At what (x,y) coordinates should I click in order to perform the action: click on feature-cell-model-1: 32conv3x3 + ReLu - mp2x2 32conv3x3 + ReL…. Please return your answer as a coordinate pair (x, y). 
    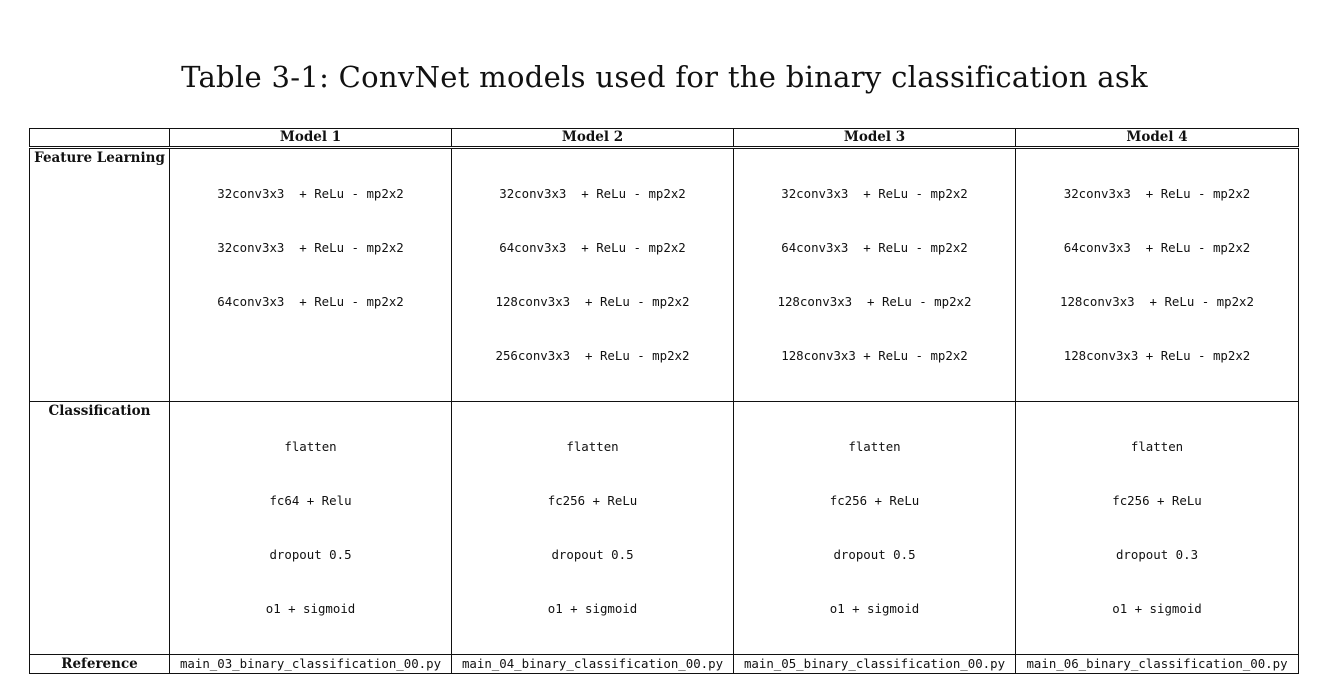
    Looking at the image, I should click on (310, 274).